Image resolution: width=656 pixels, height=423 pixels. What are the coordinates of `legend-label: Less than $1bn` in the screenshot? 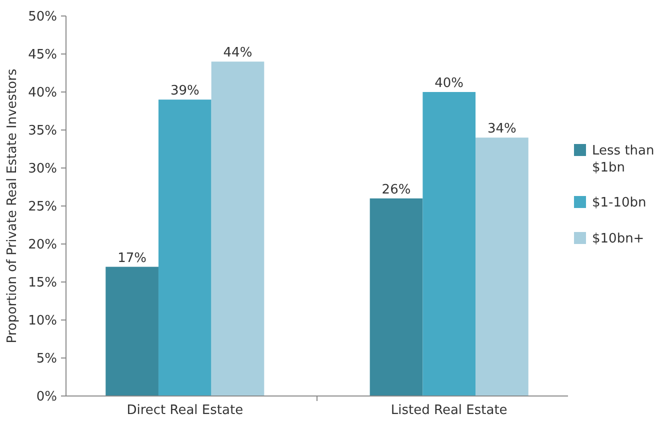 It's located at (623, 160).